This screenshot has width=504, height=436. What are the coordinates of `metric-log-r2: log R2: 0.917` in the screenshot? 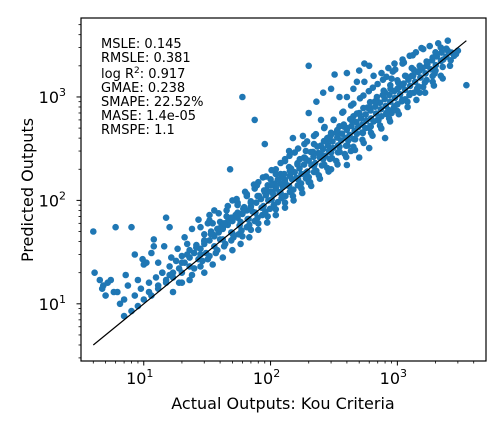 It's located at (143, 74).